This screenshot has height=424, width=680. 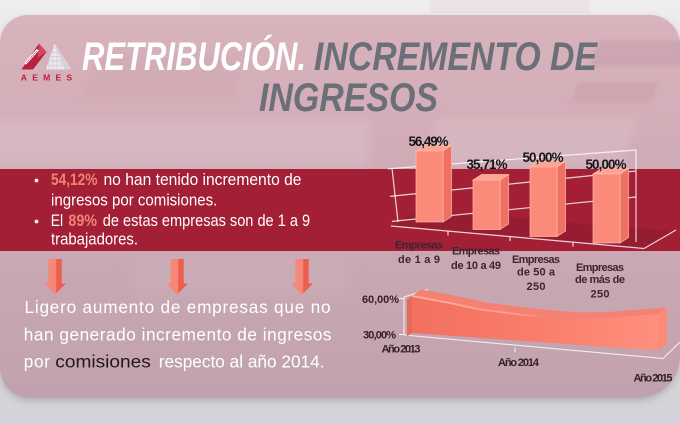 I want to click on svg-text: Año 2014, so click(x=519, y=363).